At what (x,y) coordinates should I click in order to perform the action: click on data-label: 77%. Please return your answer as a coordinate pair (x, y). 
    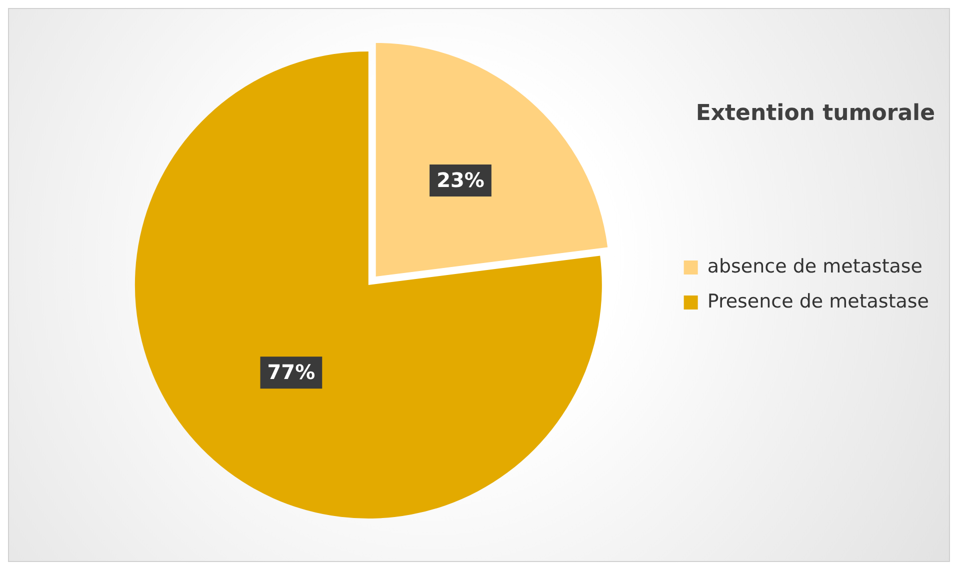
    Looking at the image, I should click on (291, 372).